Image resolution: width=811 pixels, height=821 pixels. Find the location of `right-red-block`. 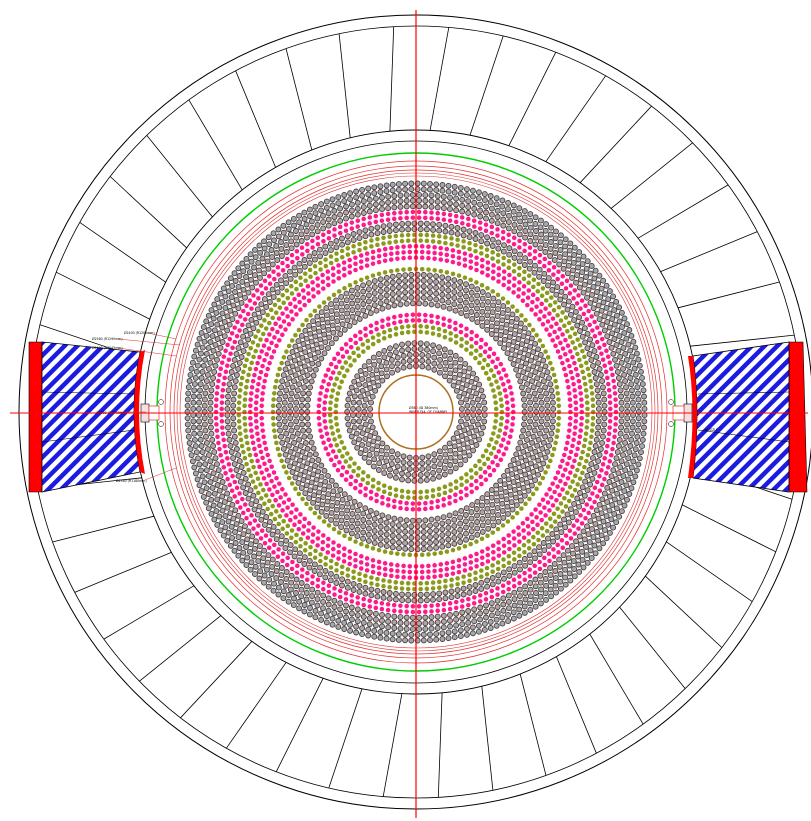

right-red-block is located at coordinates (798, 417).